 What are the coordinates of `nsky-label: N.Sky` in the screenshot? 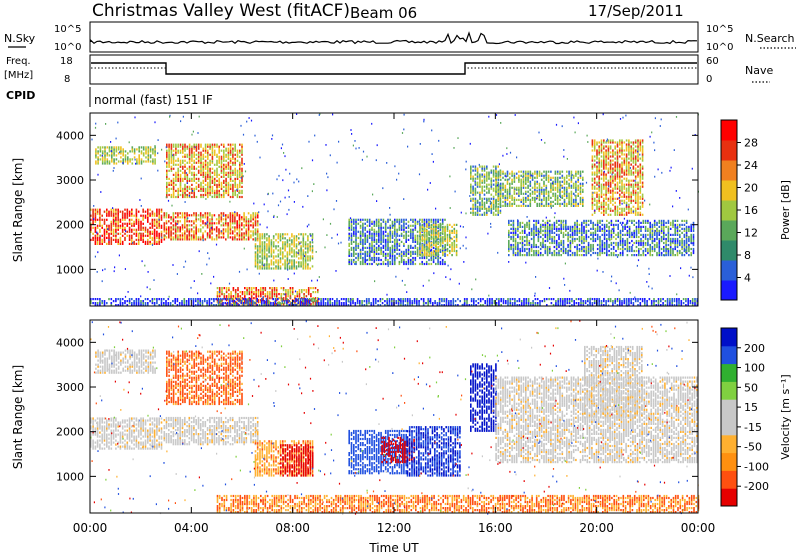 It's located at (20, 38).